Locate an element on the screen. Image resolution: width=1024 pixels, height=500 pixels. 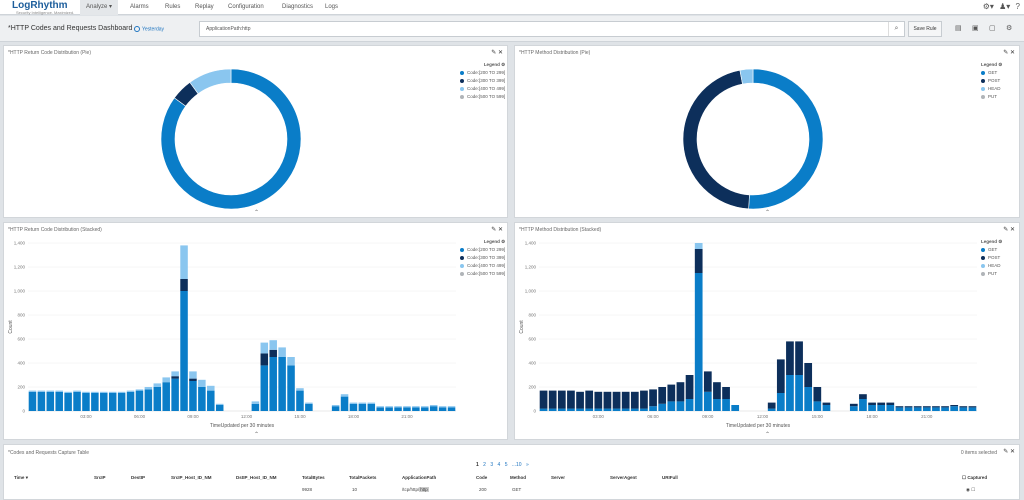
search-input: ApplicationPath:http is located at coordinates (552, 29).